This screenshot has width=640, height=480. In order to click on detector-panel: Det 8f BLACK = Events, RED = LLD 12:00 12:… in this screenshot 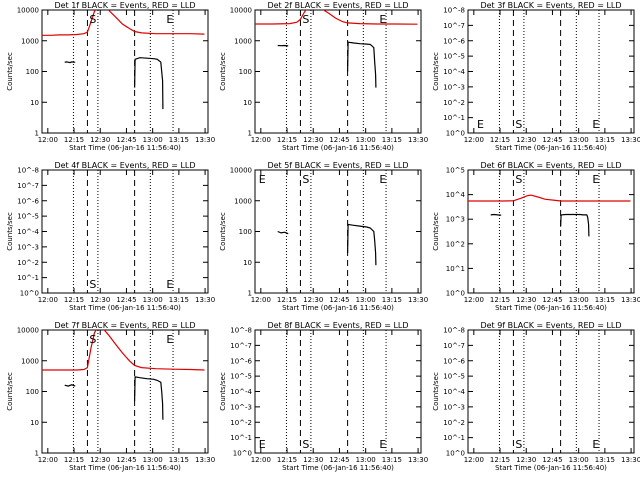, I will do `click(323, 396)`.